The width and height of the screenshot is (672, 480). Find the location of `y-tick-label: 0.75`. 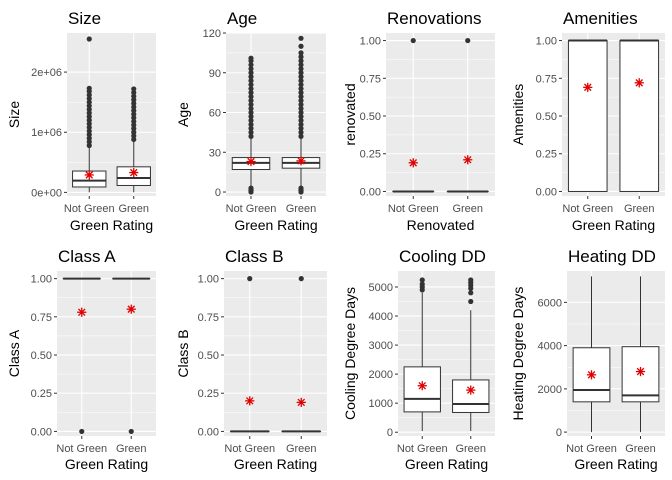

y-tick-label: 0.75 is located at coordinates (370, 79).